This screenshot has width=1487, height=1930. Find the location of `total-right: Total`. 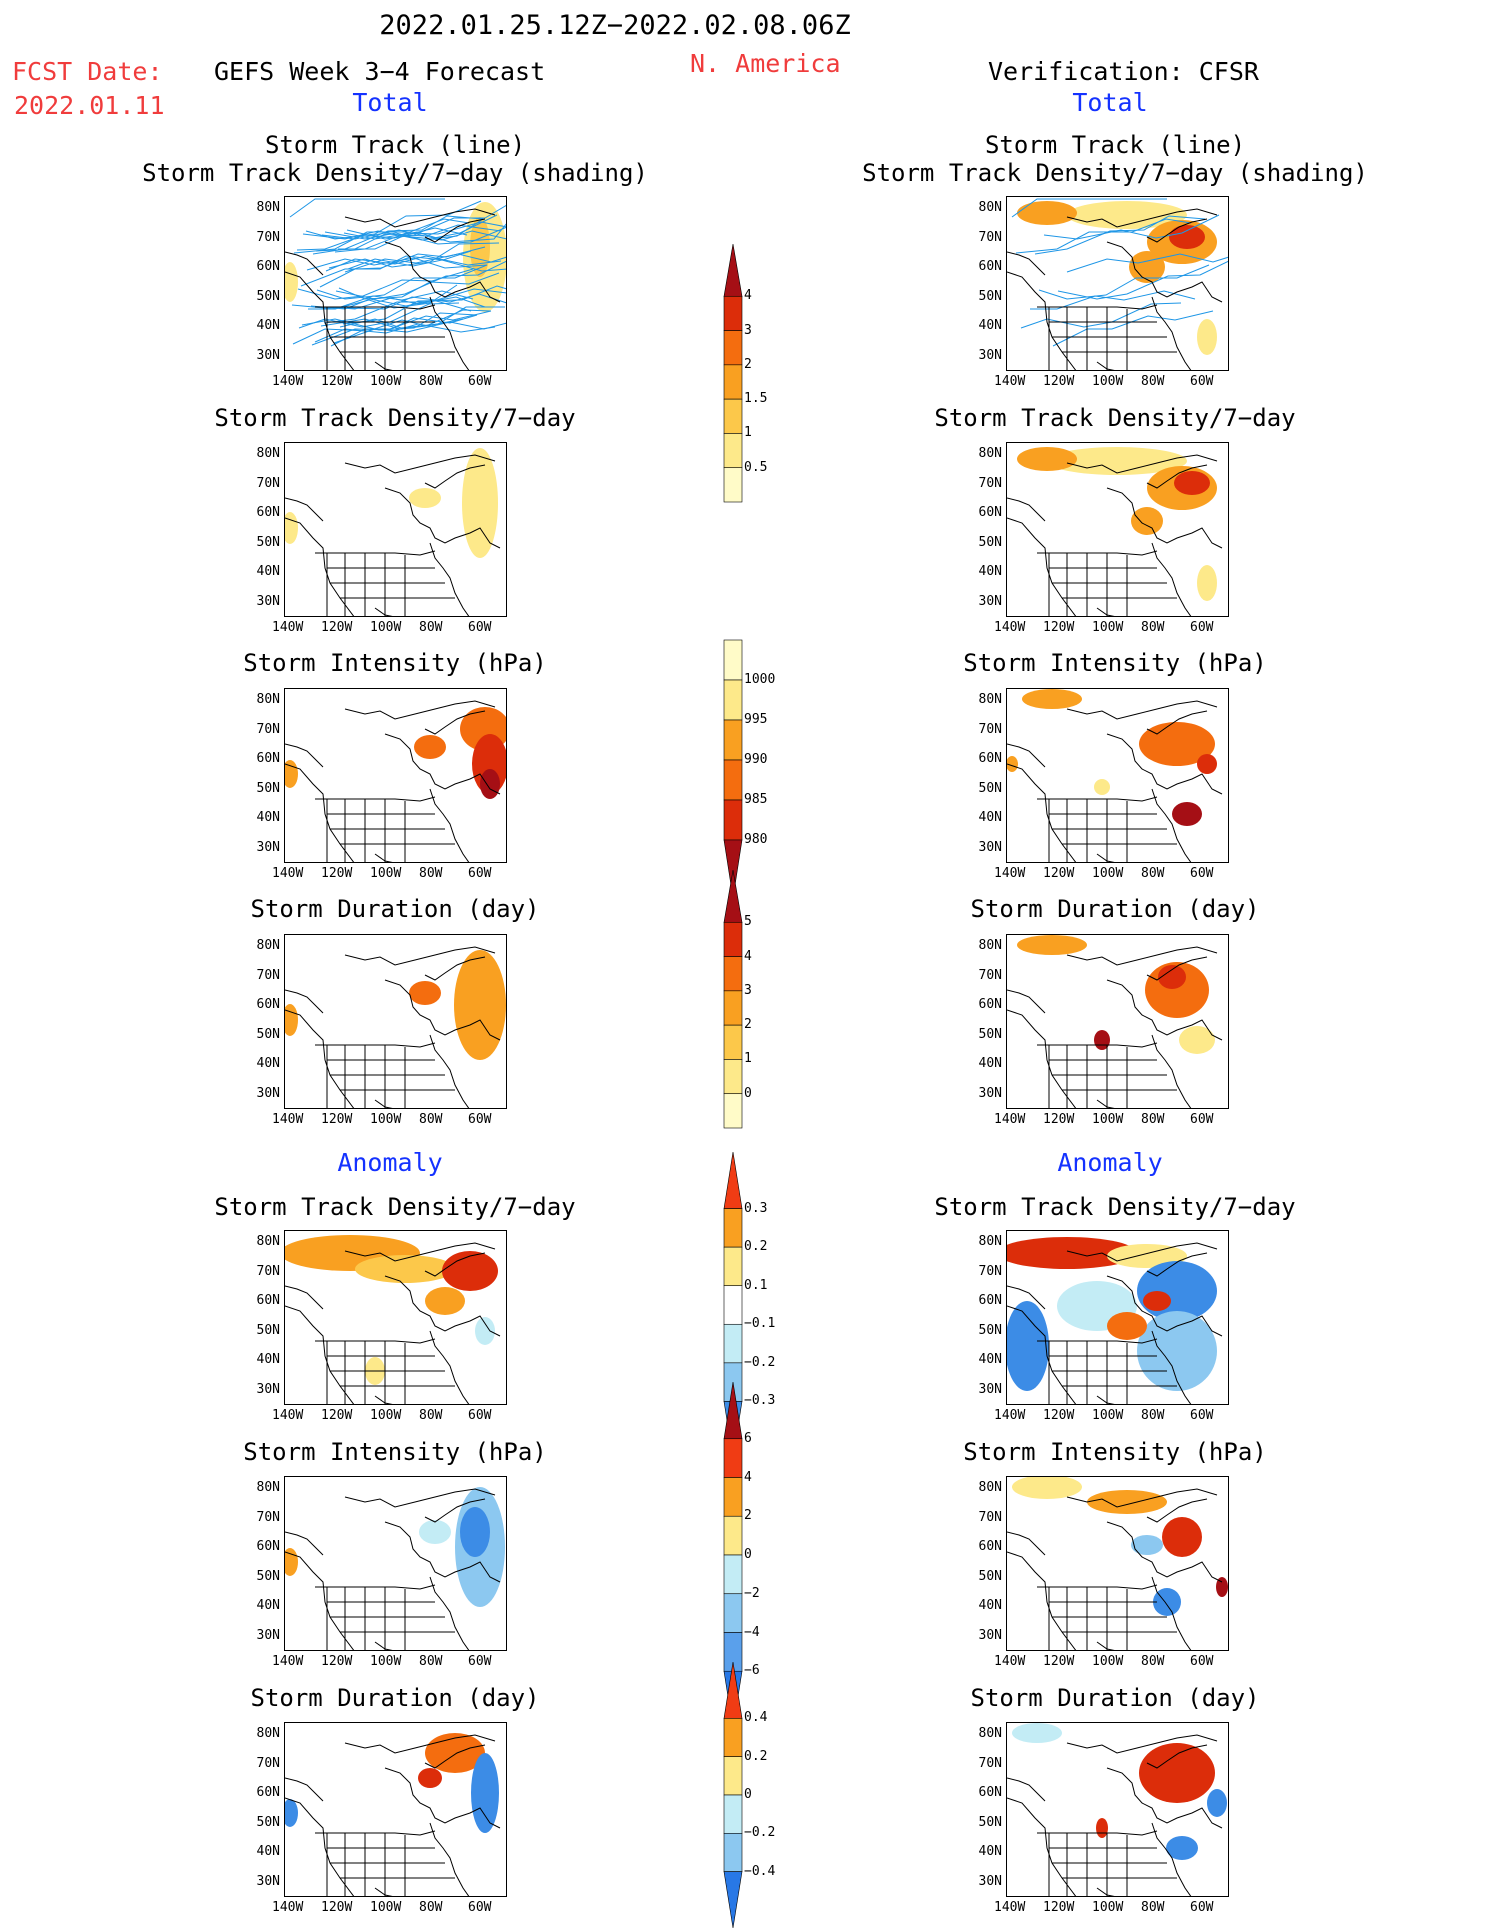

total-right: Total is located at coordinates (1110, 102).